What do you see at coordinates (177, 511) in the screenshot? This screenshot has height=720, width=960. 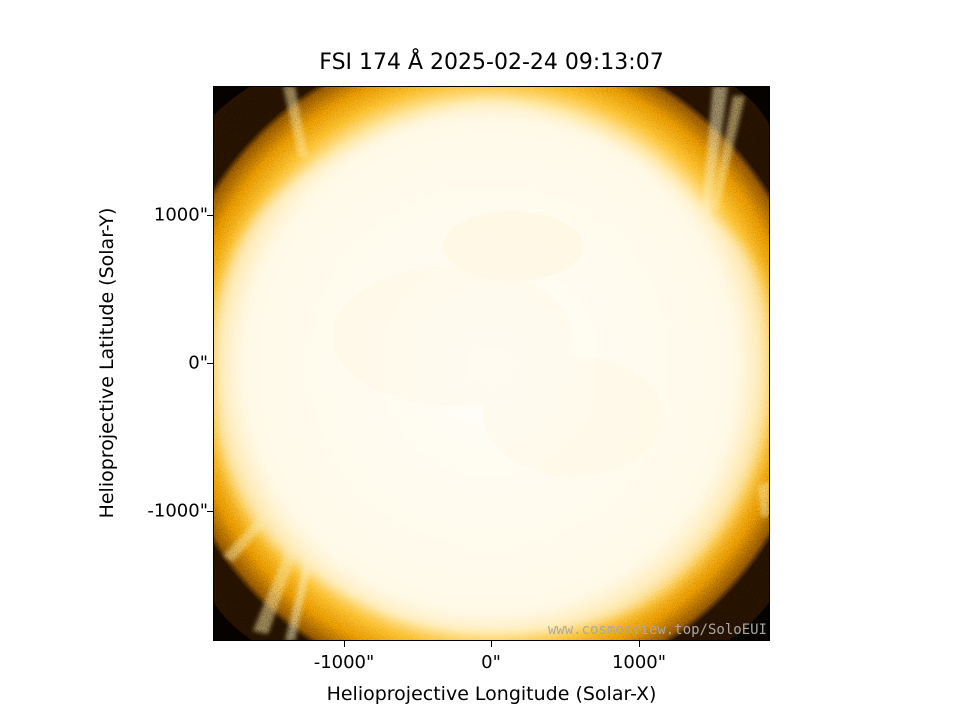 I see `ytick-label: -1000"` at bounding box center [177, 511].